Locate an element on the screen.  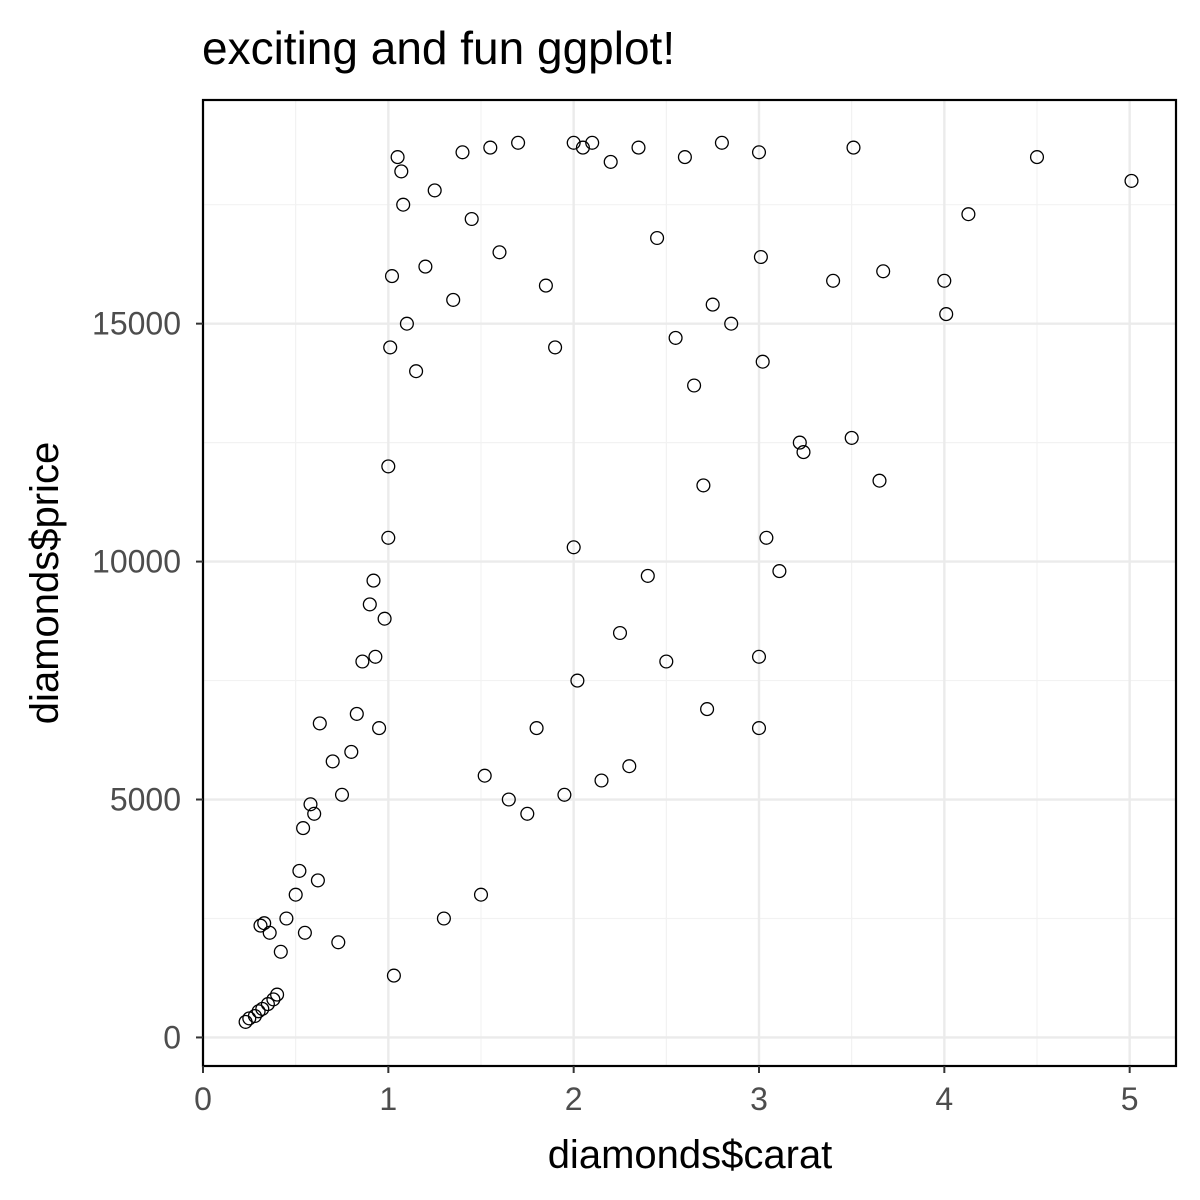
y-axis-title: diamonds$price is located at coordinates (45, 583).